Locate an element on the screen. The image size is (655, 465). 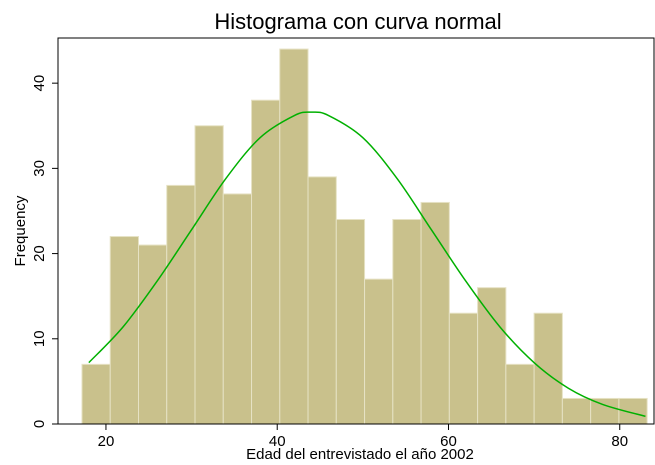
x-tick-label: 80 is located at coordinates (619, 441).